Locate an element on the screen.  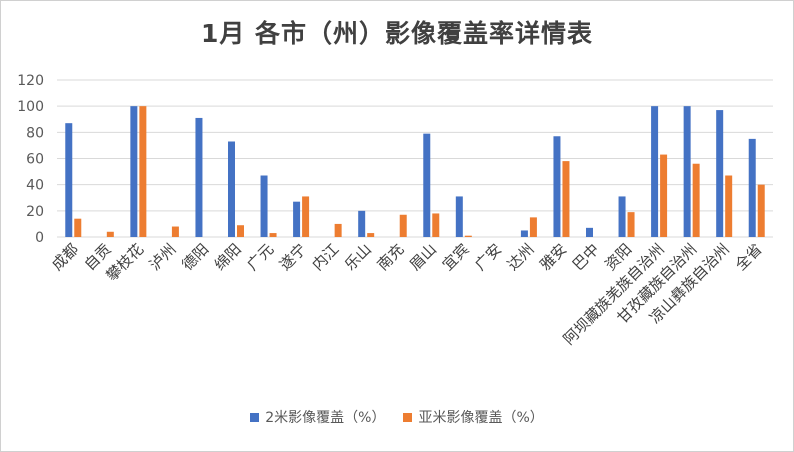
y-tick-label: 100 is located at coordinates (30, 107).